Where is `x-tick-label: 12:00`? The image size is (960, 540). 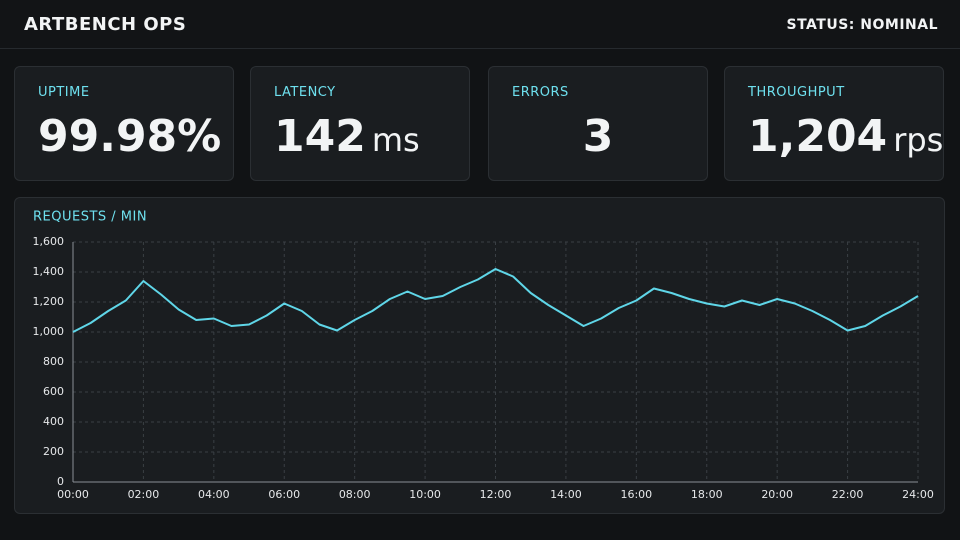
x-tick-label: 12:00 is located at coordinates (496, 494).